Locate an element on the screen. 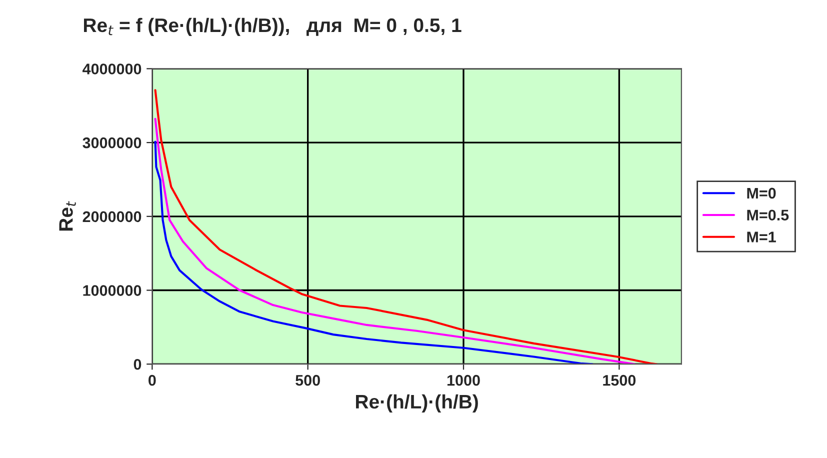 The height and width of the screenshot is (458, 827). y-tick-label: 1000000 is located at coordinates (112, 290).